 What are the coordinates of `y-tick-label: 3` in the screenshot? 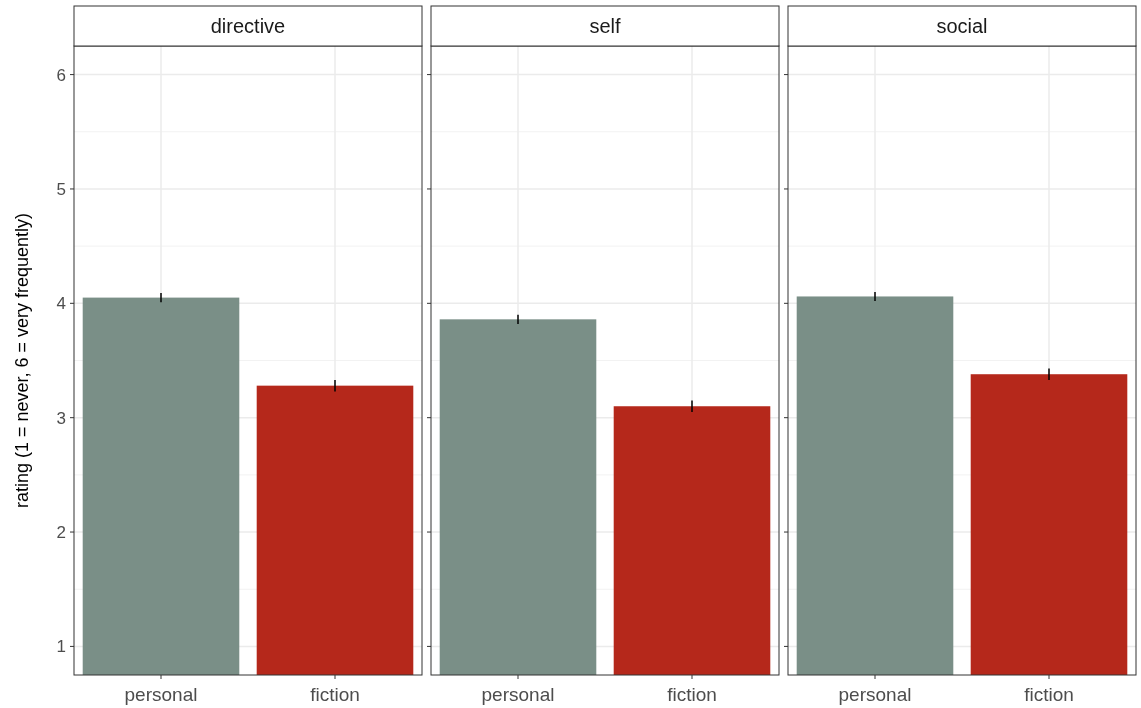 It's located at (61, 418).